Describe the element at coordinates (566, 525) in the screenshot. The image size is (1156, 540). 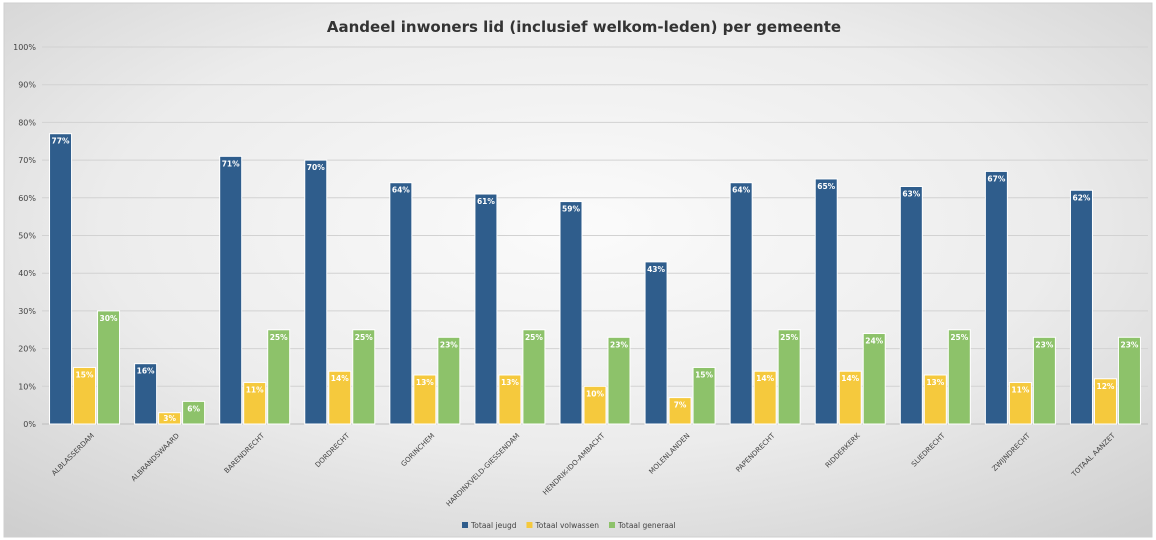
I see `legend-label: Totaal volwassen` at that location.